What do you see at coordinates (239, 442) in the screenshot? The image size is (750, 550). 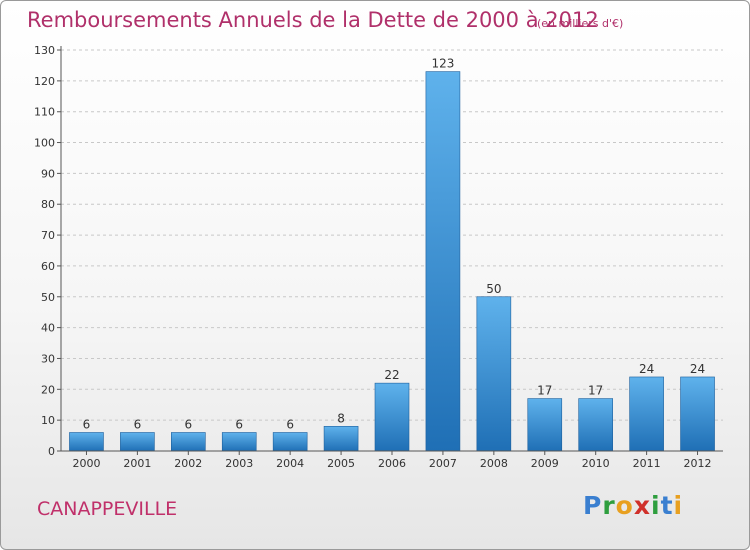 I see `bar-2003` at bounding box center [239, 442].